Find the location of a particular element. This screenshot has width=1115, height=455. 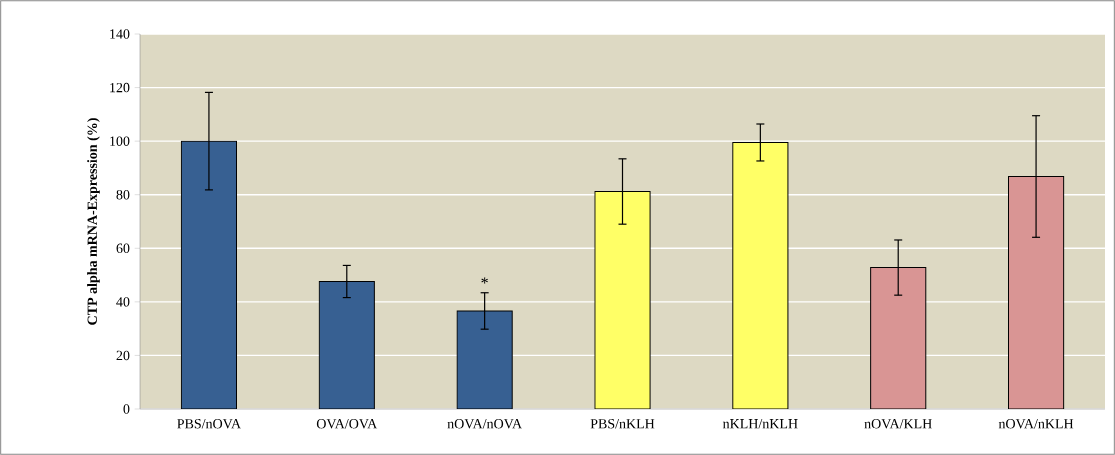

y-tick-label: 60 is located at coordinates (123, 248).